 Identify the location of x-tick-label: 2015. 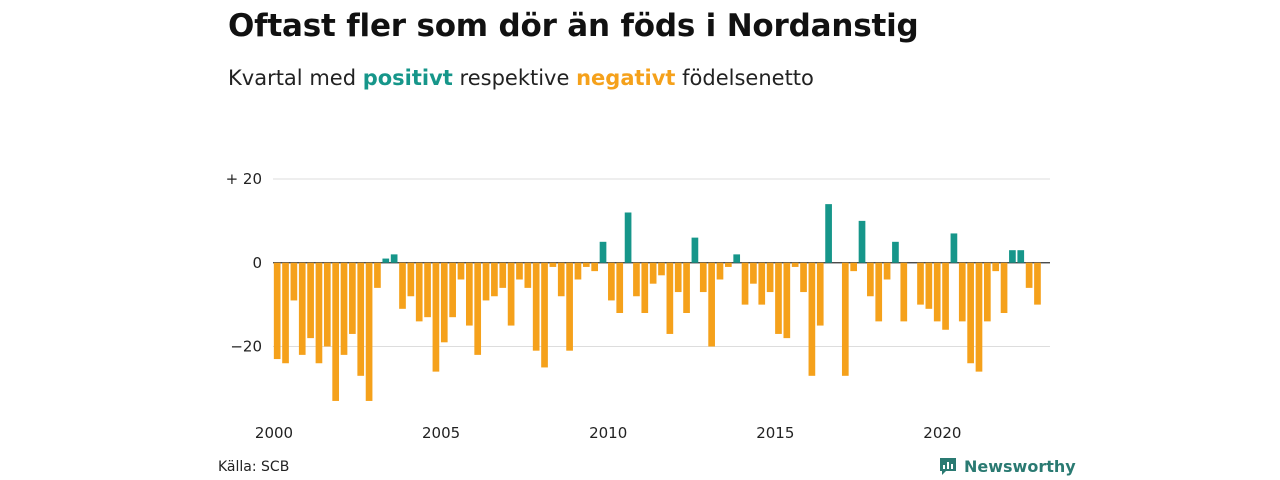
(775, 433).